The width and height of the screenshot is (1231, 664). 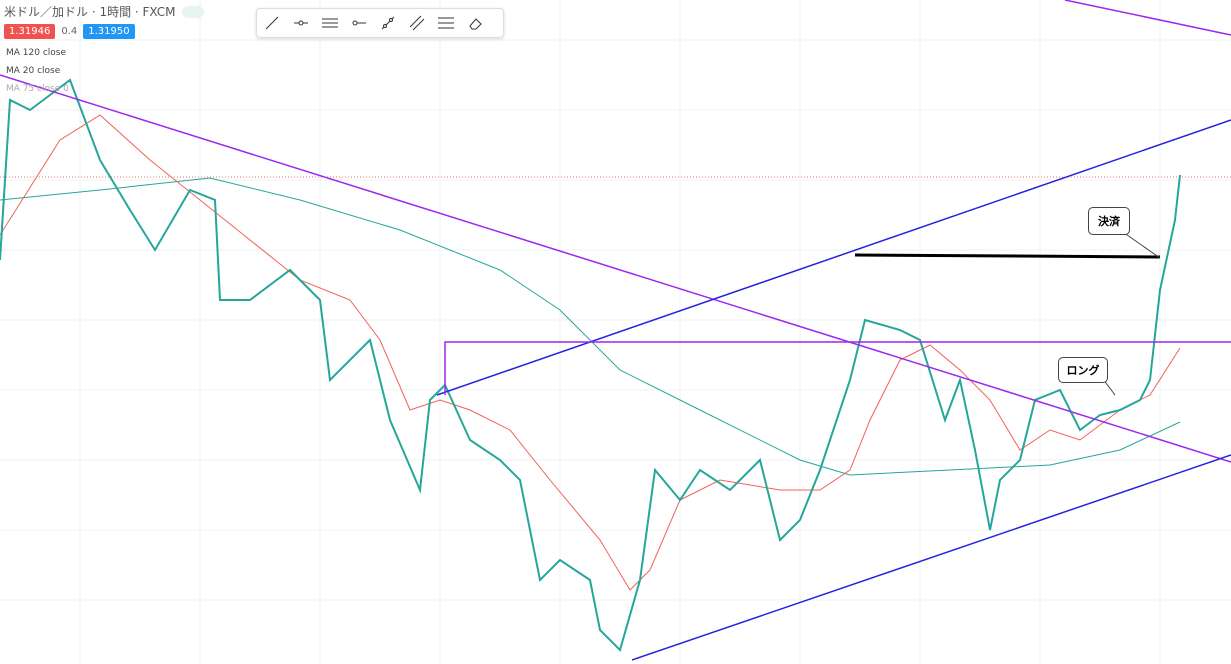 What do you see at coordinates (416, 23) in the screenshot?
I see `channel-tool` at bounding box center [416, 23].